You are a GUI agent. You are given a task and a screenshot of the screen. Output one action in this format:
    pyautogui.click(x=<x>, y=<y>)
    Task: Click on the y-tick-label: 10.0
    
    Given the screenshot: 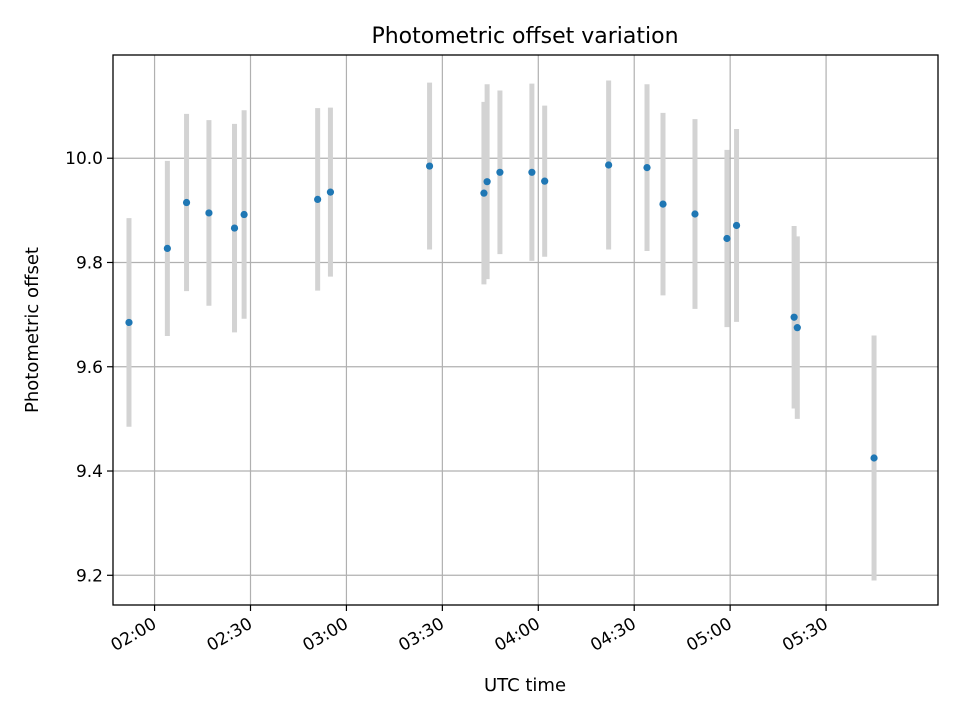 What is the action you would take?
    pyautogui.click(x=84, y=159)
    